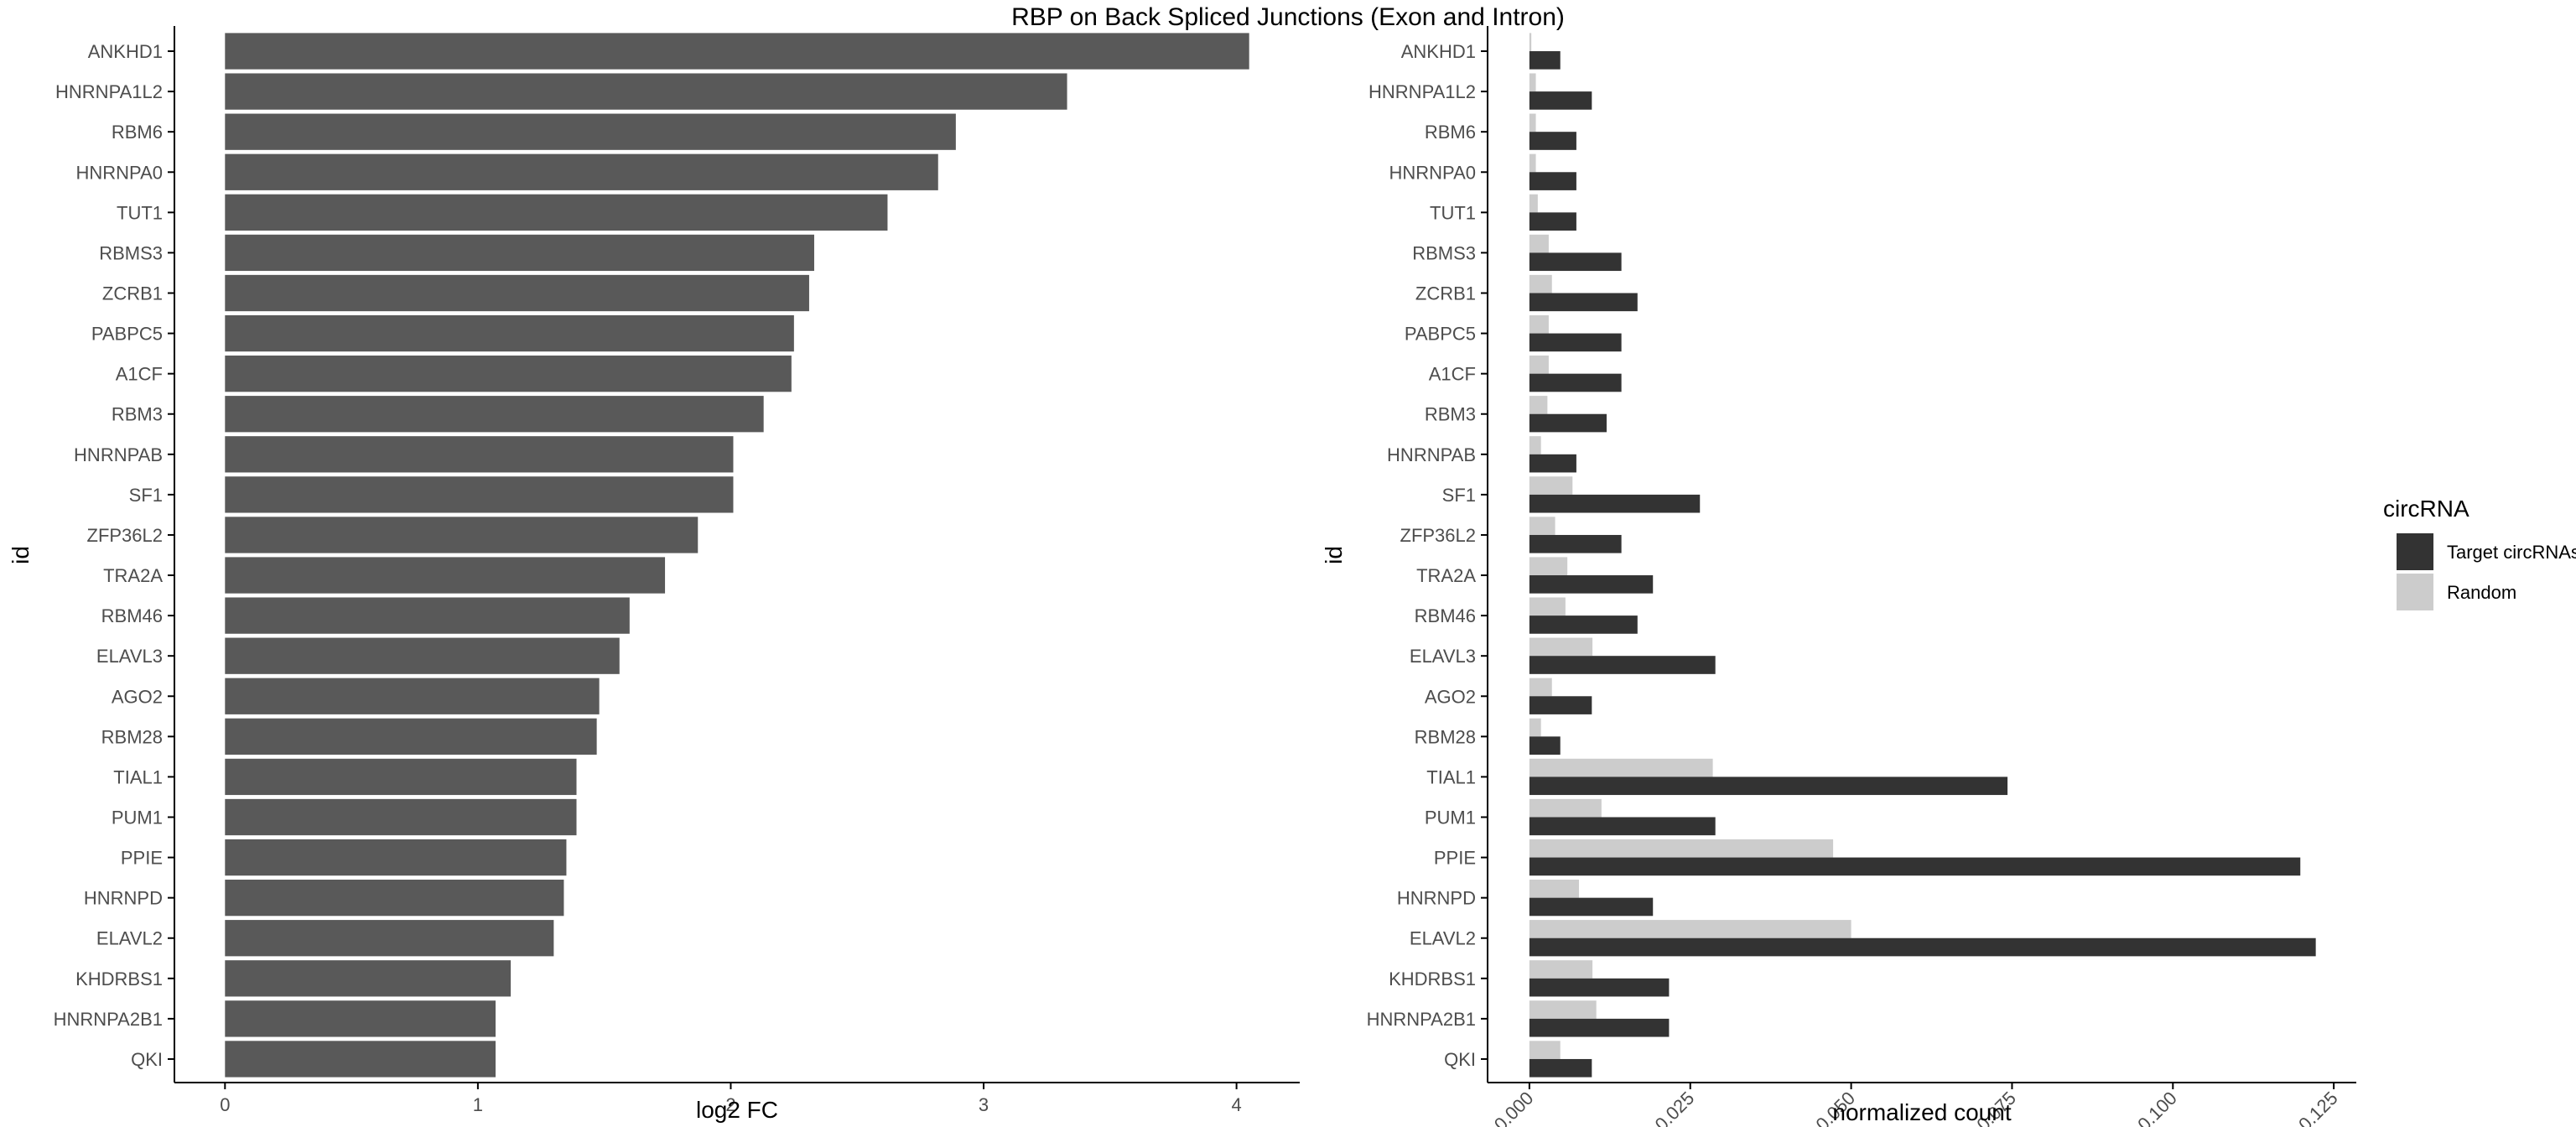 This screenshot has width=2576, height=1127. What do you see at coordinates (1560, 705) in the screenshot?
I see `bar-target-ago2` at bounding box center [1560, 705].